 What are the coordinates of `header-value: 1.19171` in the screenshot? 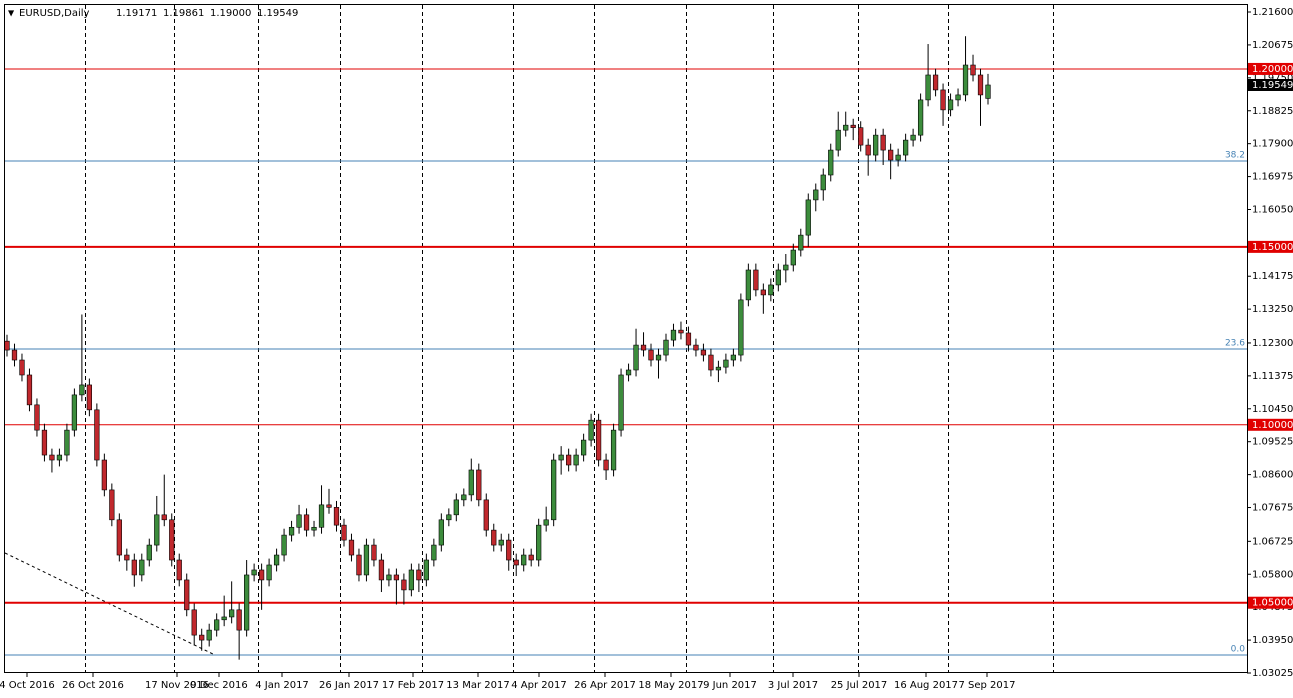 It's located at (136, 13).